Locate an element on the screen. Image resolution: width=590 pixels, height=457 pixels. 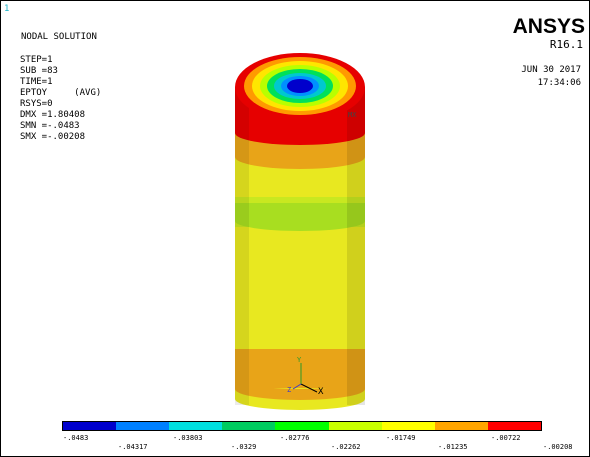
coordinate-triad: X Y Z is located at coordinates (305, 376).